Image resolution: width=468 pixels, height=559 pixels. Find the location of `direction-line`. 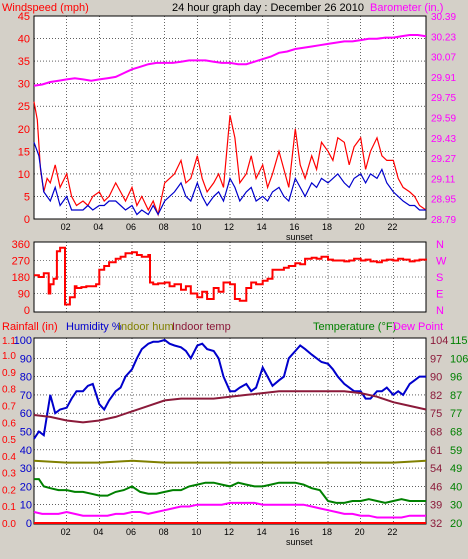

direction-line is located at coordinates (230, 276).